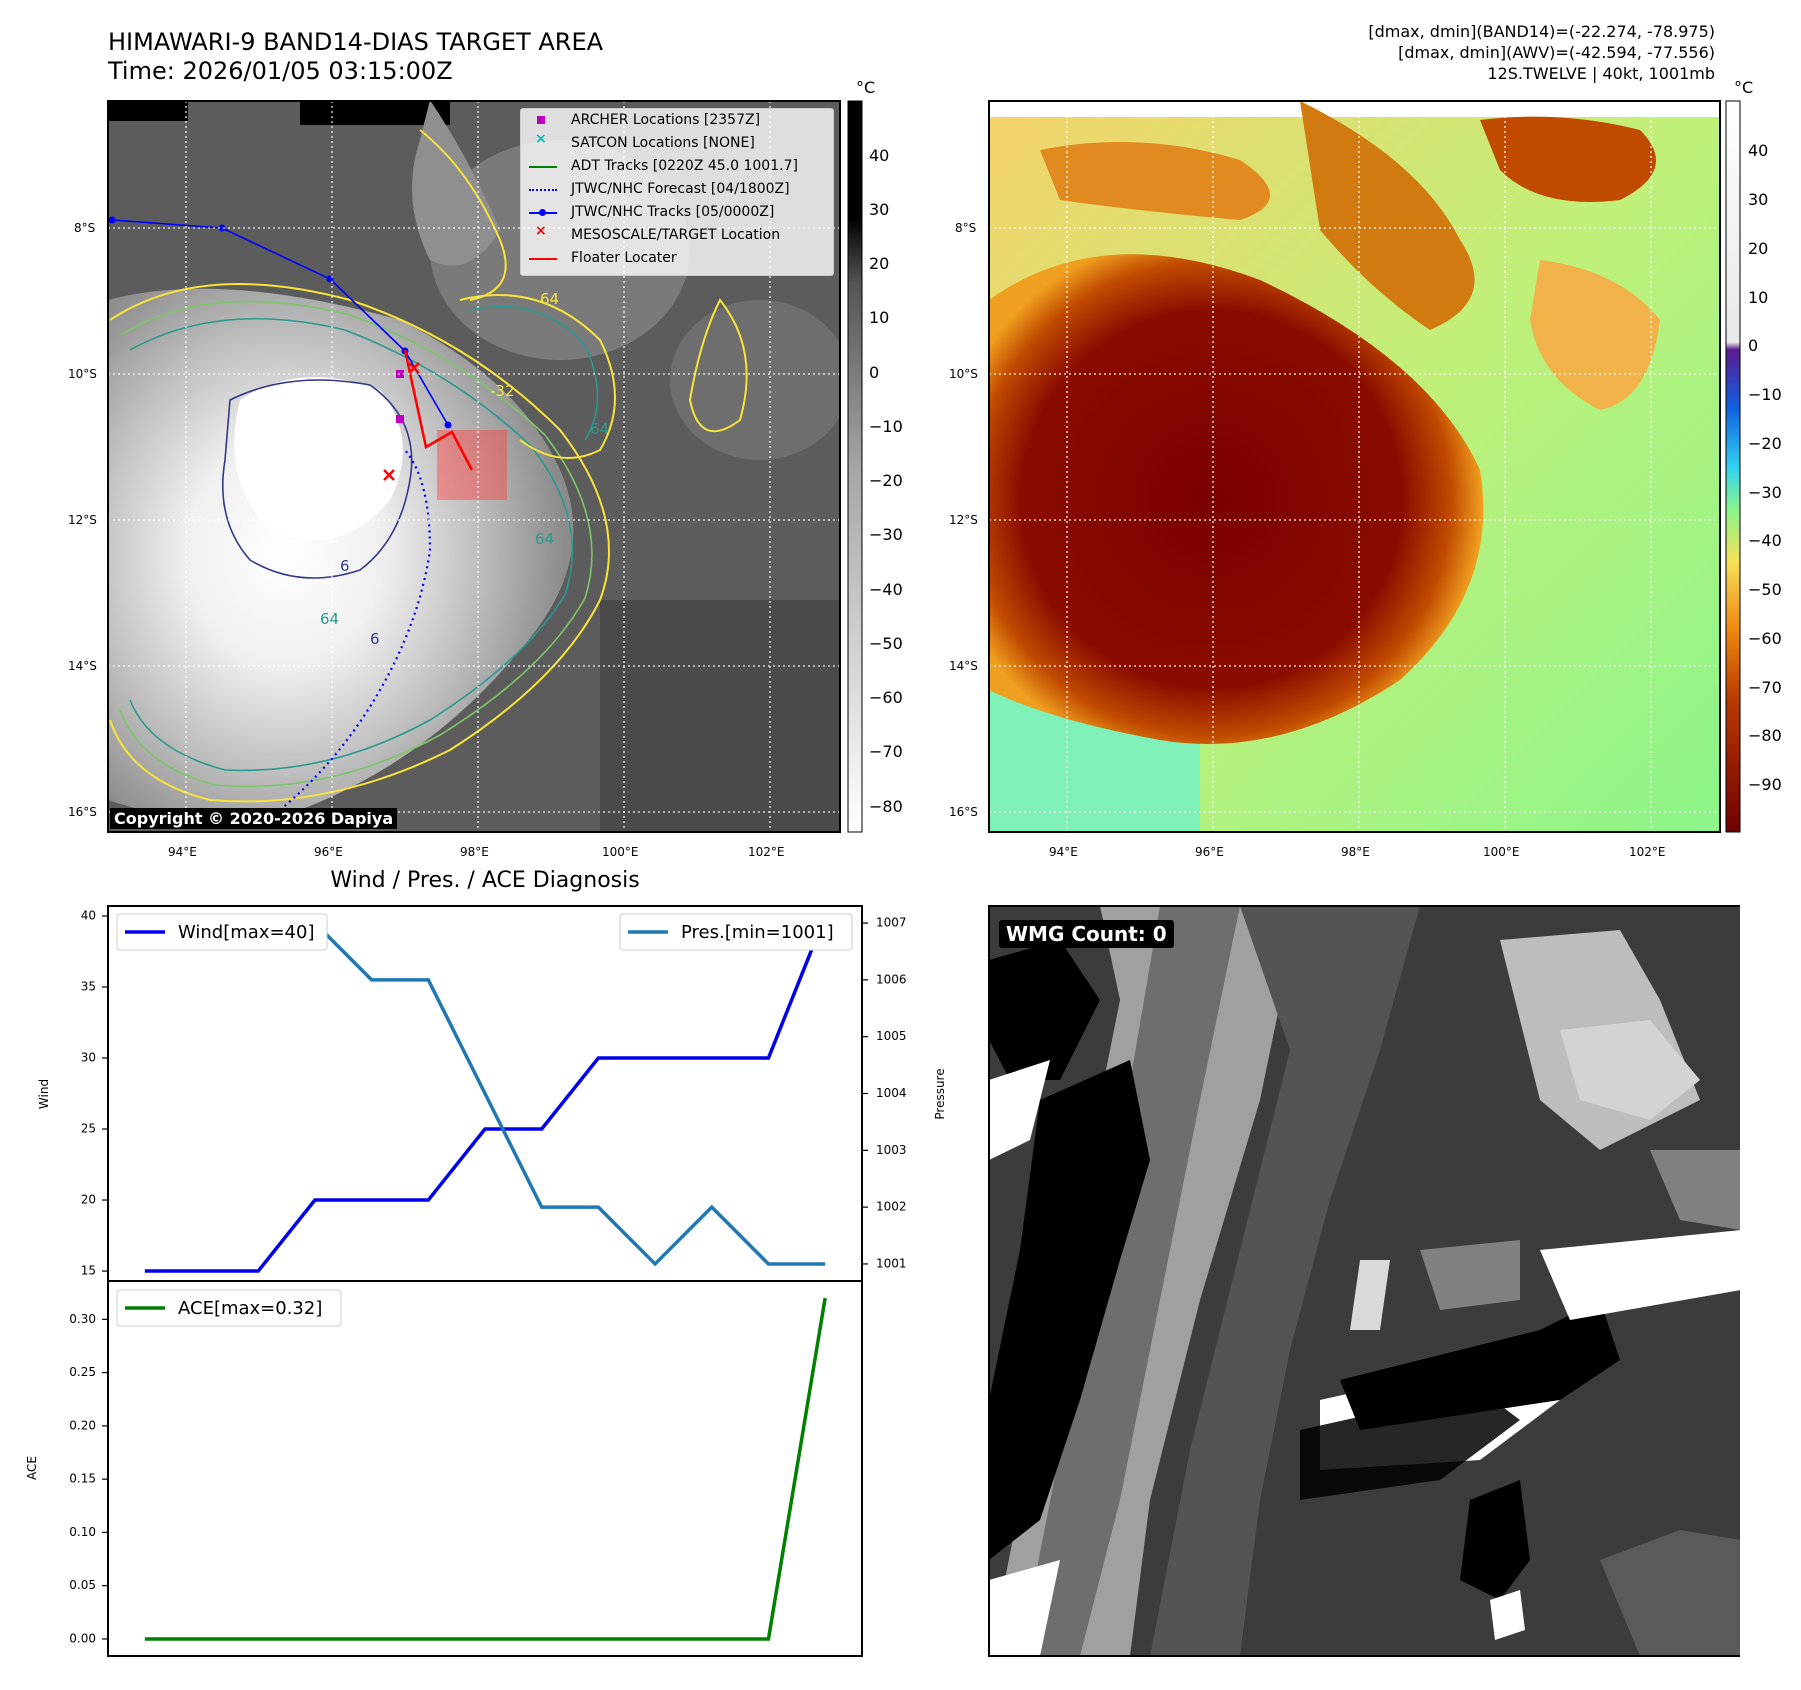  What do you see at coordinates (1765, 443) in the screenshot?
I see `colorbar-tick: −20` at bounding box center [1765, 443].